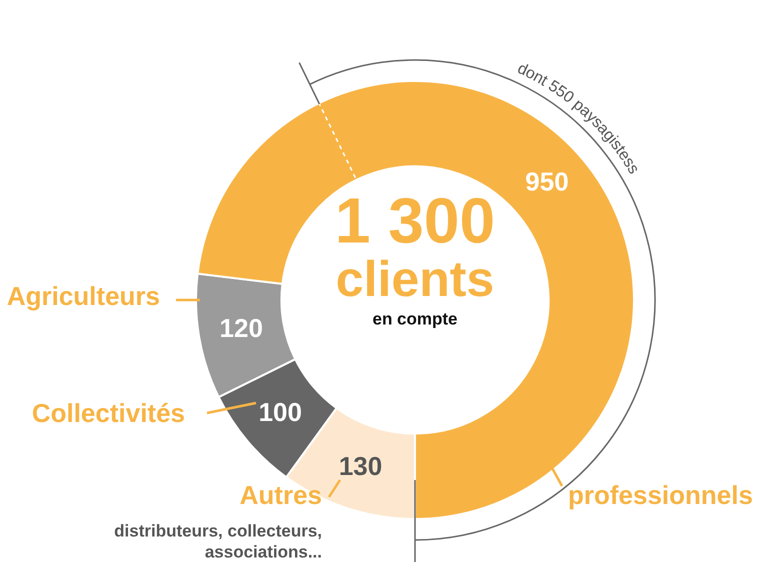  Describe the element at coordinates (108, 413) in the screenshot. I see `slice-label: Collectivités` at that location.